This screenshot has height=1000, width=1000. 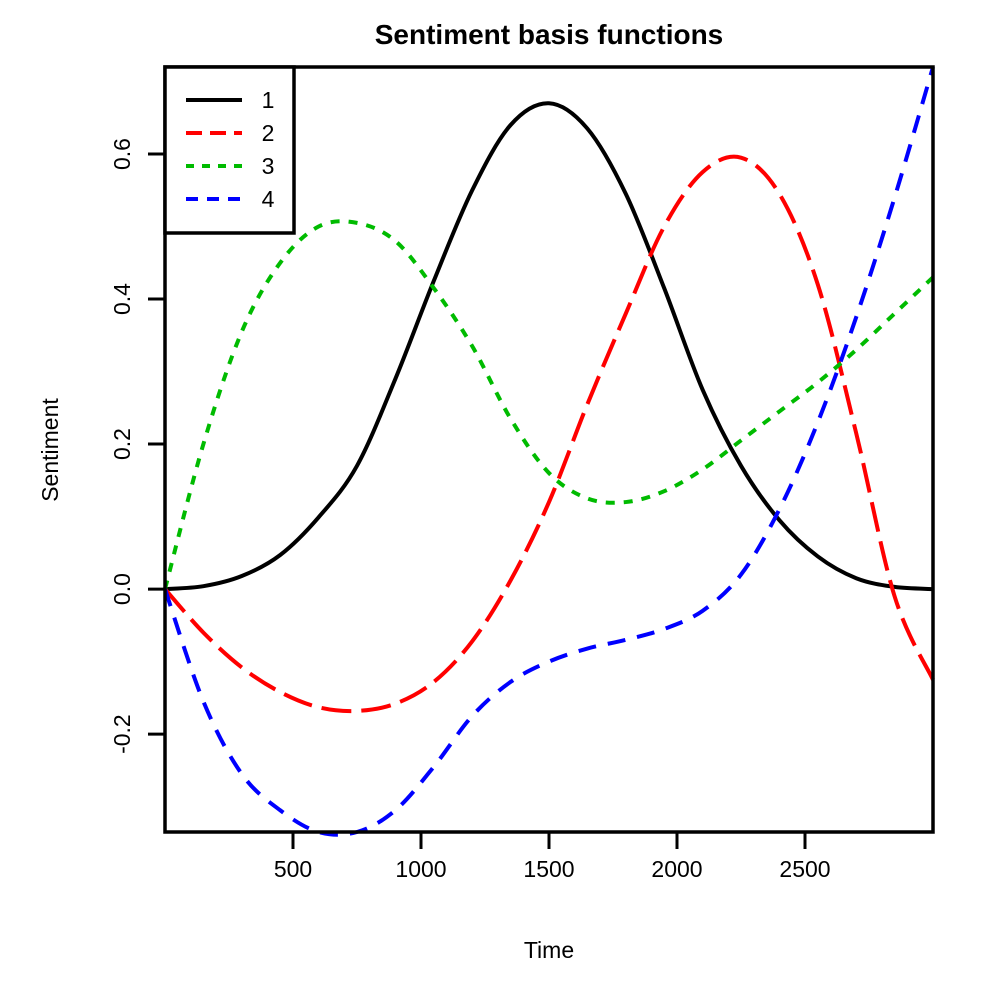 I want to click on legend-label-3: 3, so click(x=268, y=166).